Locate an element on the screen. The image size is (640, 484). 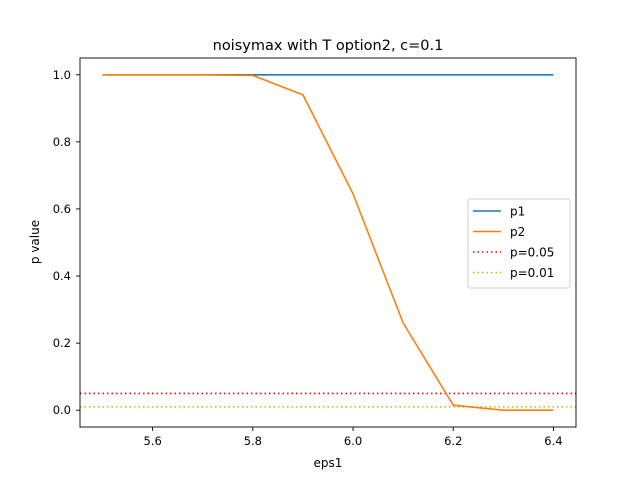
legend-label: p1 is located at coordinates (517, 212).